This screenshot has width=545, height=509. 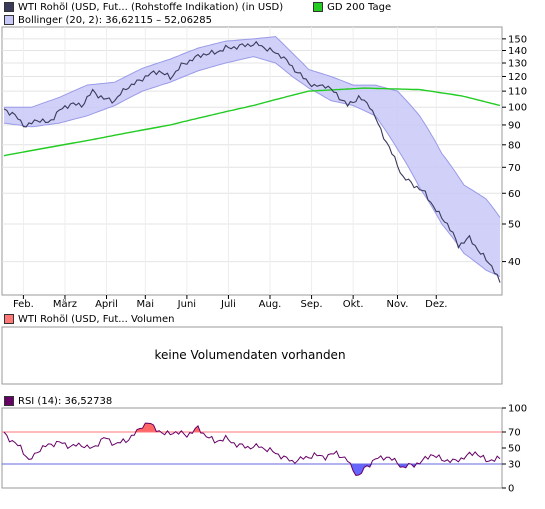 I want to click on price-y-tick-label: 120, so click(x=517, y=77).